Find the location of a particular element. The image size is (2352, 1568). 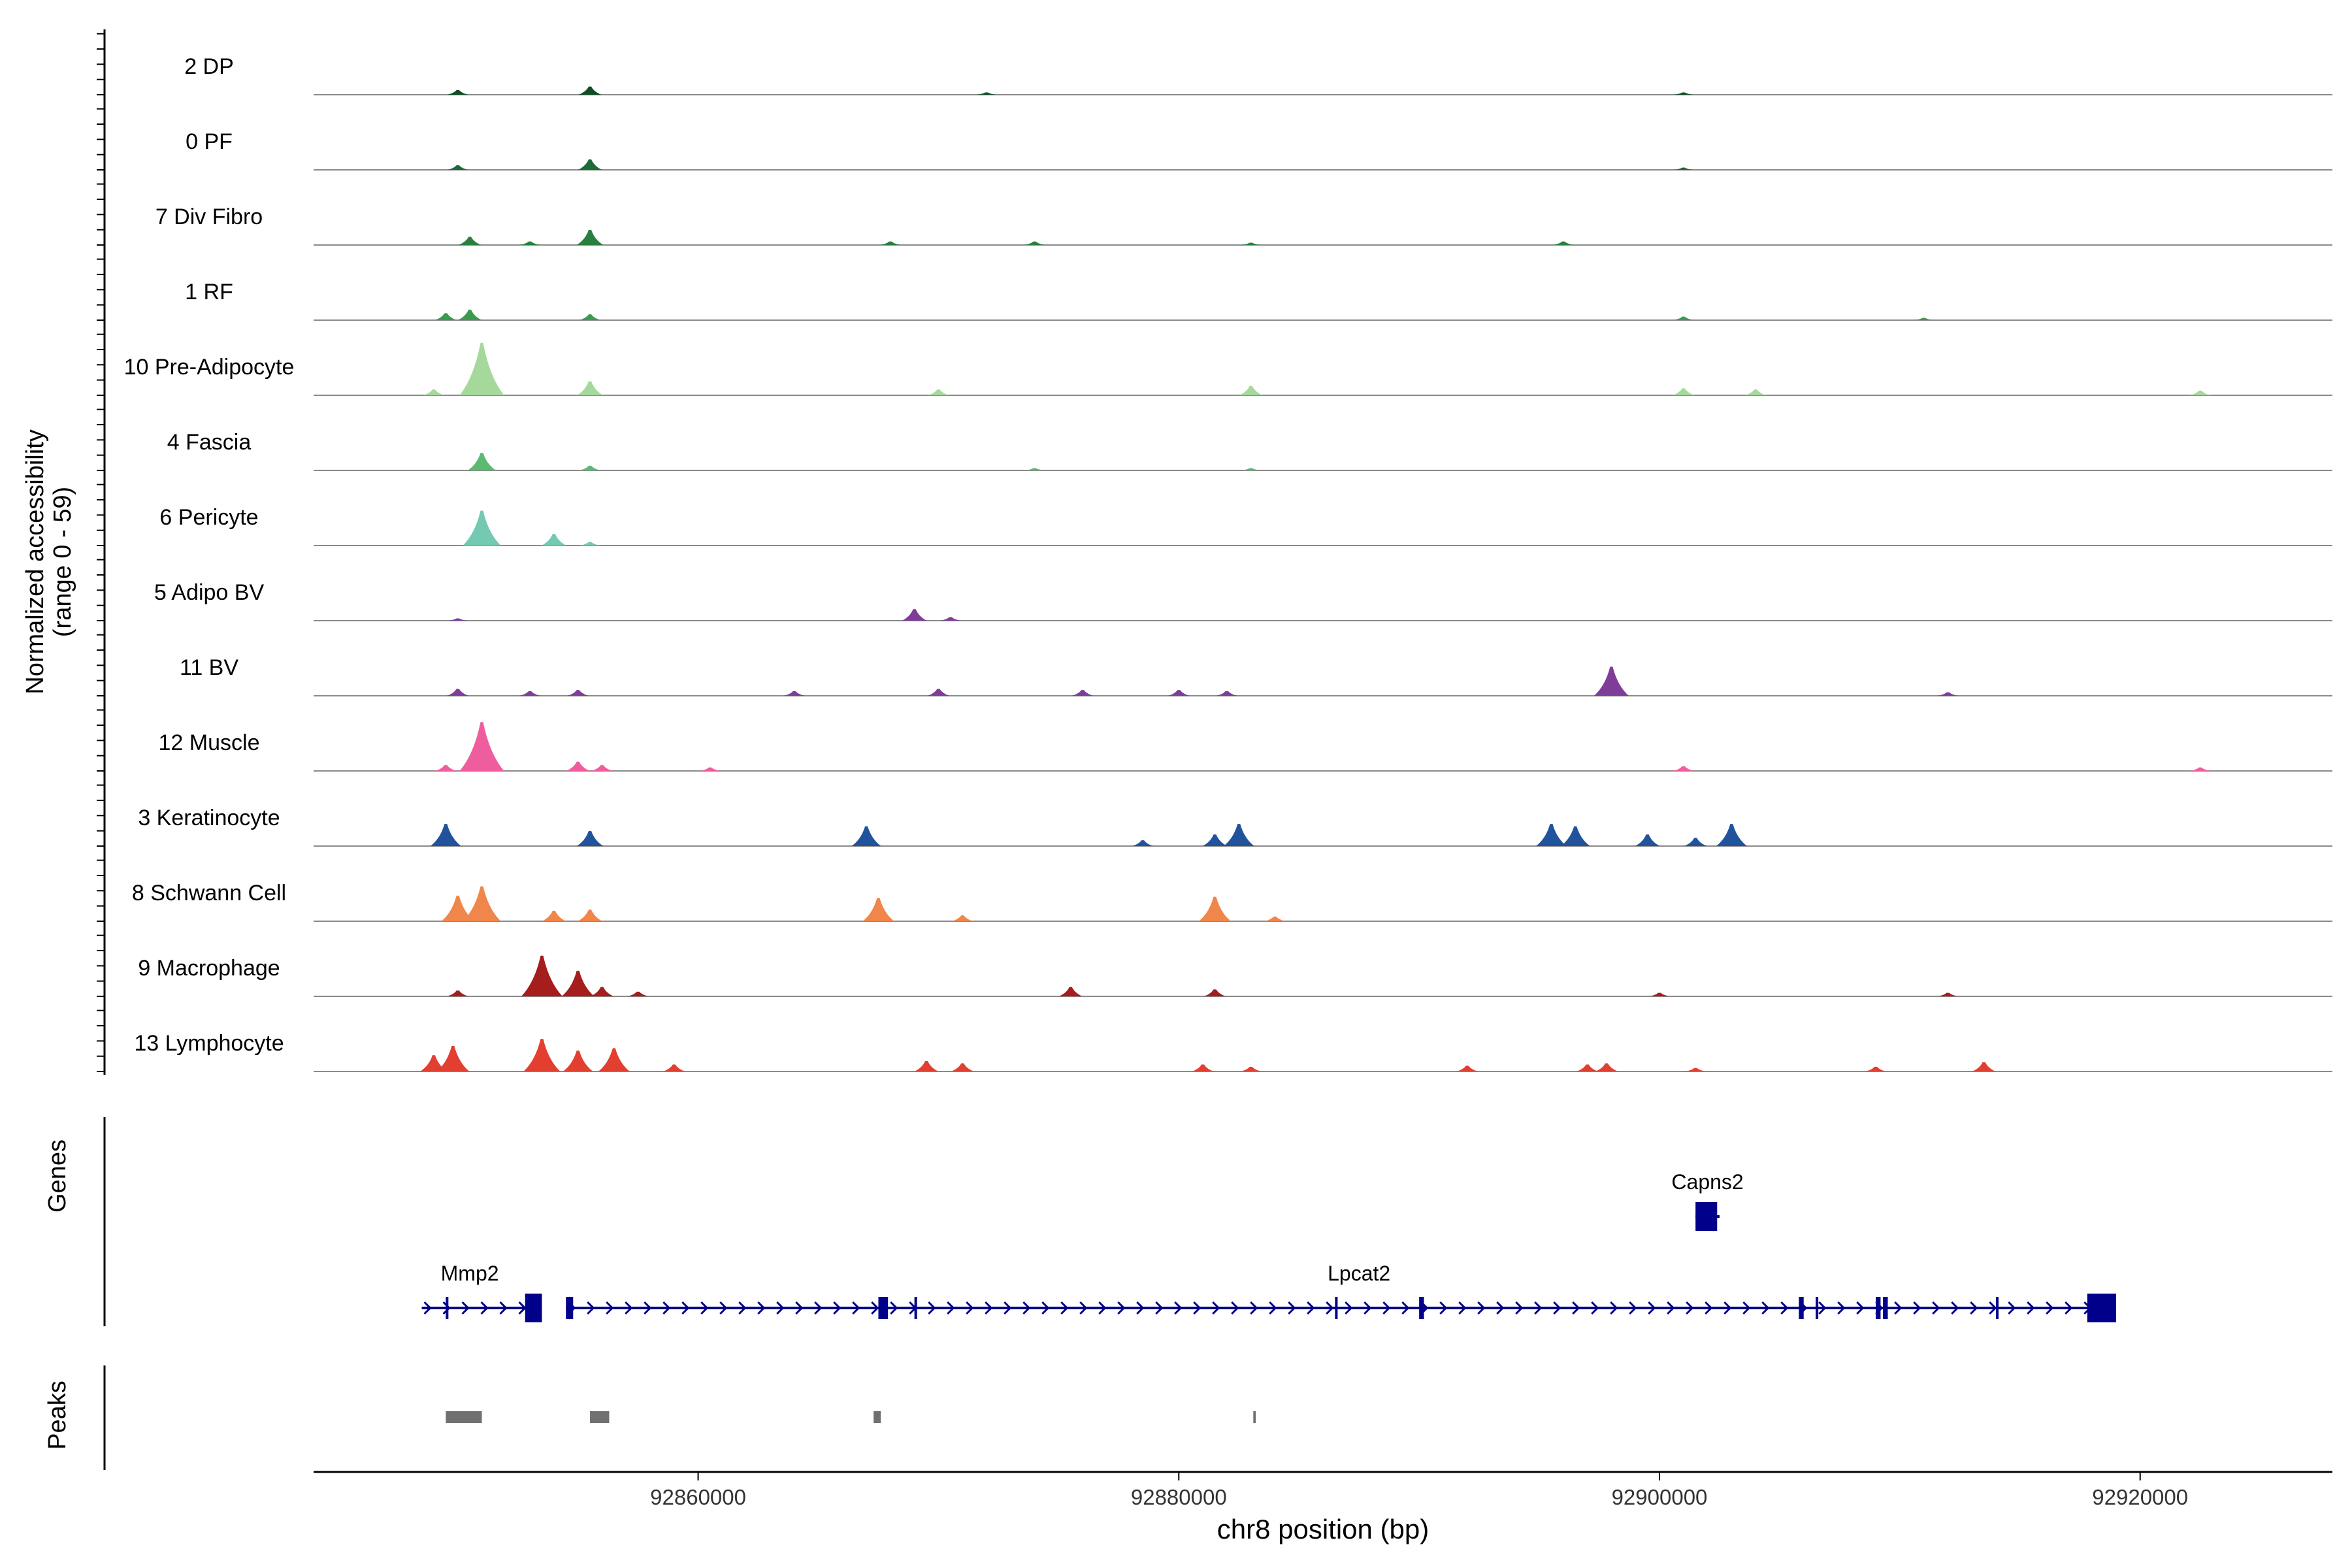

gene-capns2: Capns2 is located at coordinates (1707, 1200).